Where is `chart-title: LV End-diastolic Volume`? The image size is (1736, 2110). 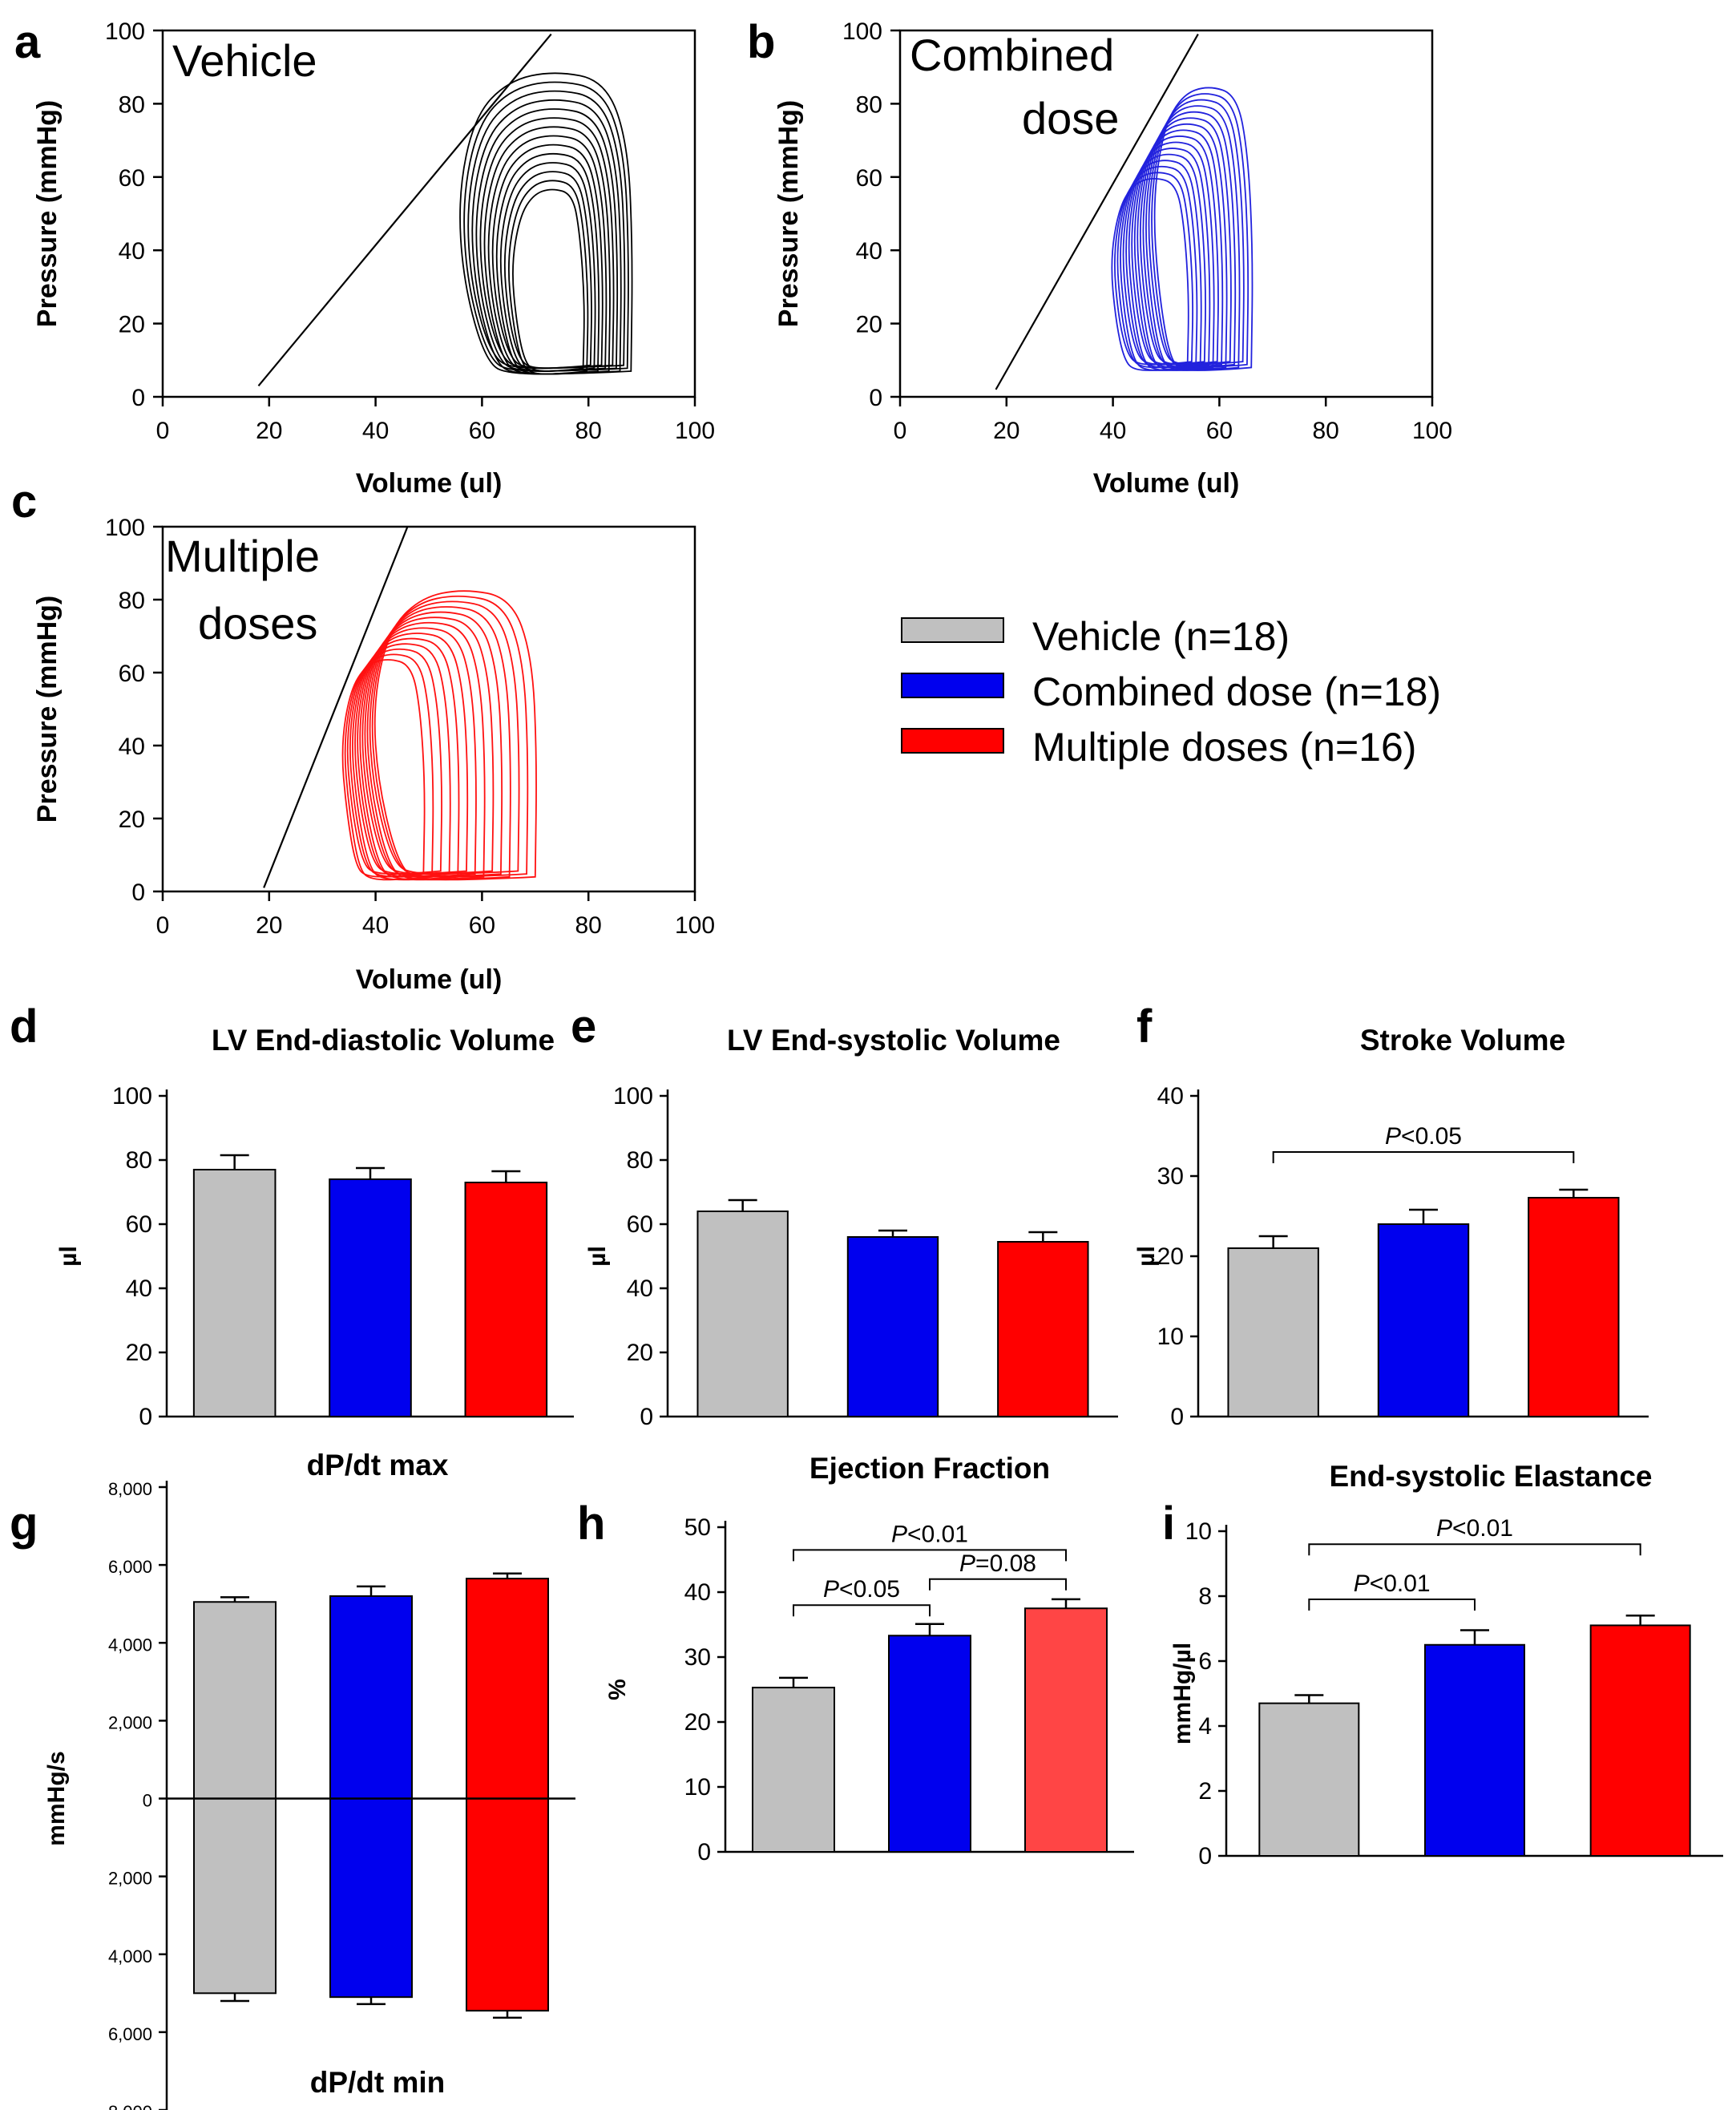 chart-title: LV End-diastolic Volume is located at coordinates (384, 1040).